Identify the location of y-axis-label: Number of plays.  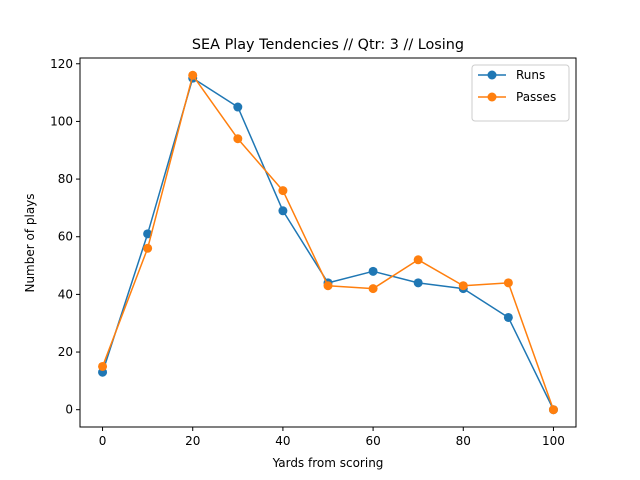
(30, 242).